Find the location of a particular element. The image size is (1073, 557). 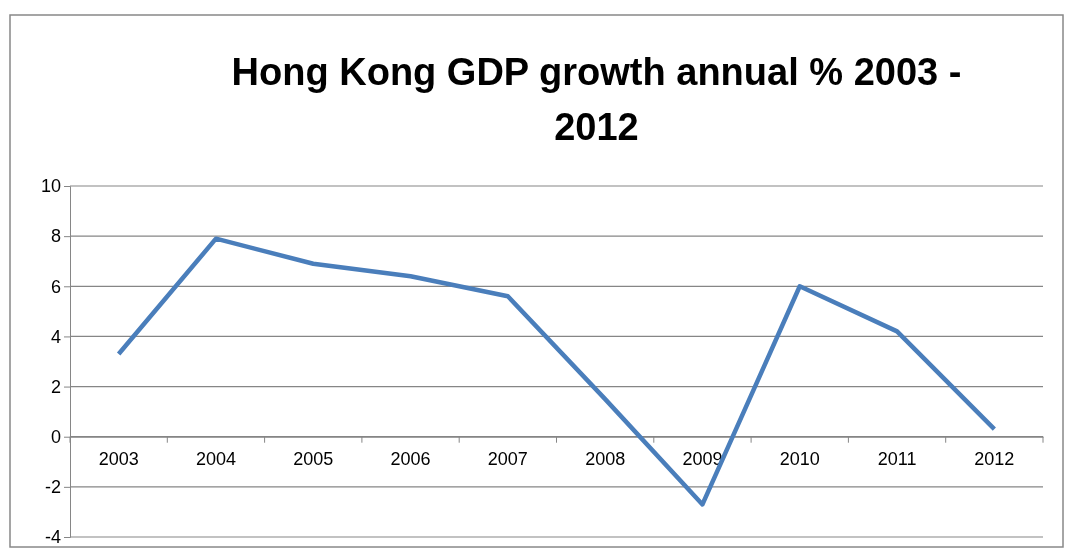

y-tick-label: -4 is located at coordinates (52, 537).